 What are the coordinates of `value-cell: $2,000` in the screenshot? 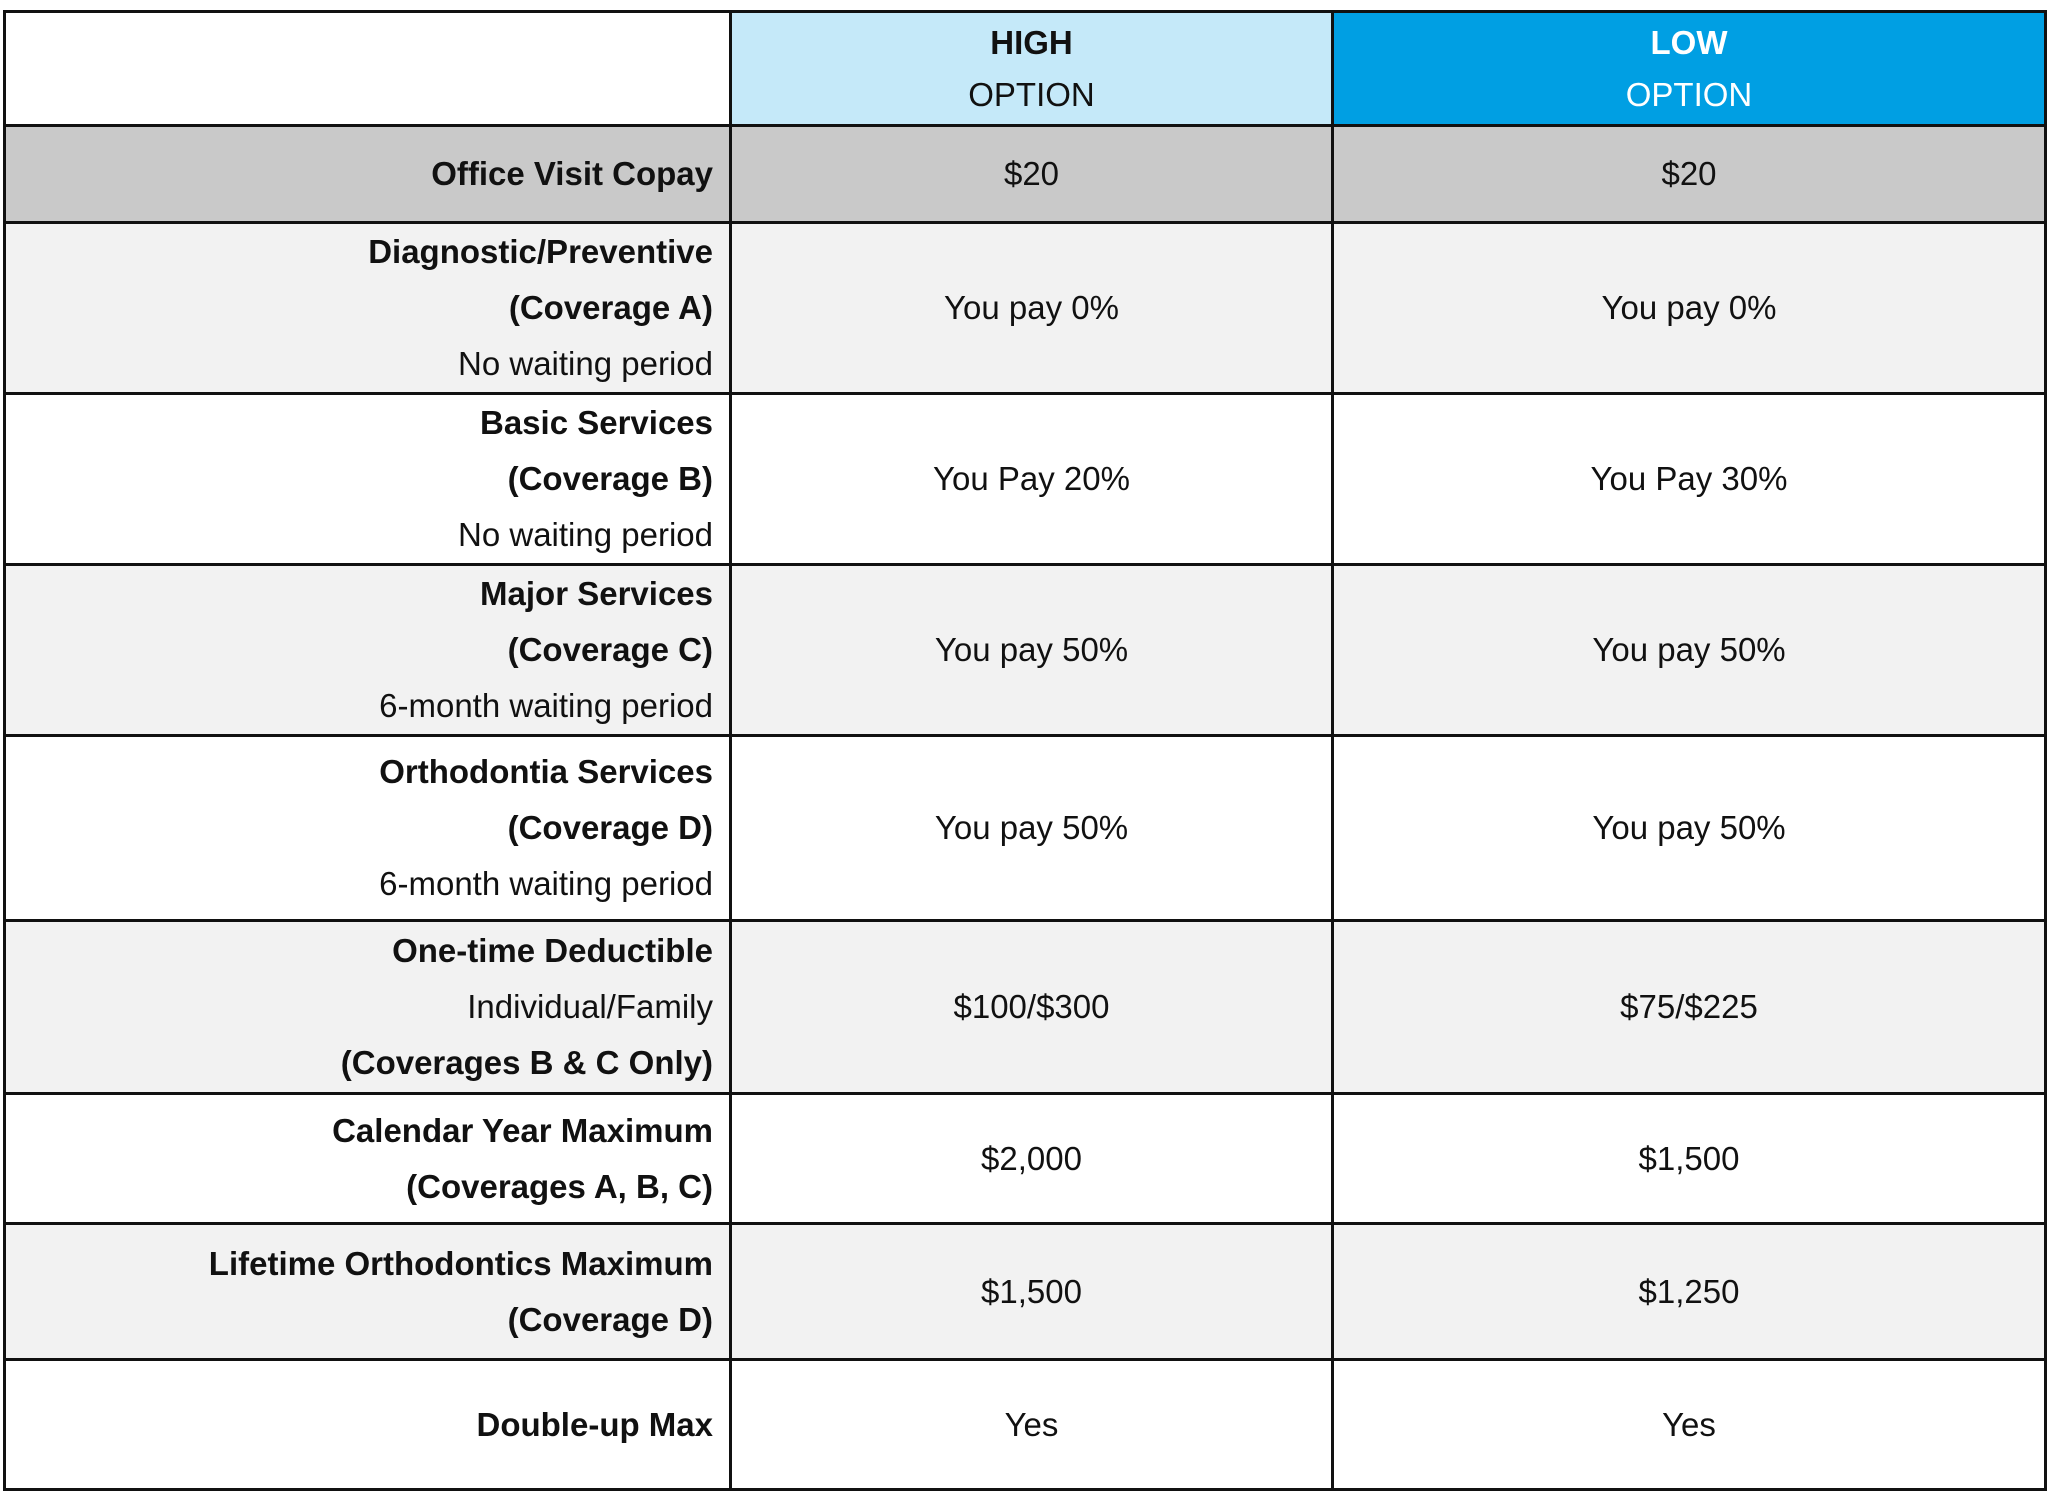 It's located at (1031, 1158).